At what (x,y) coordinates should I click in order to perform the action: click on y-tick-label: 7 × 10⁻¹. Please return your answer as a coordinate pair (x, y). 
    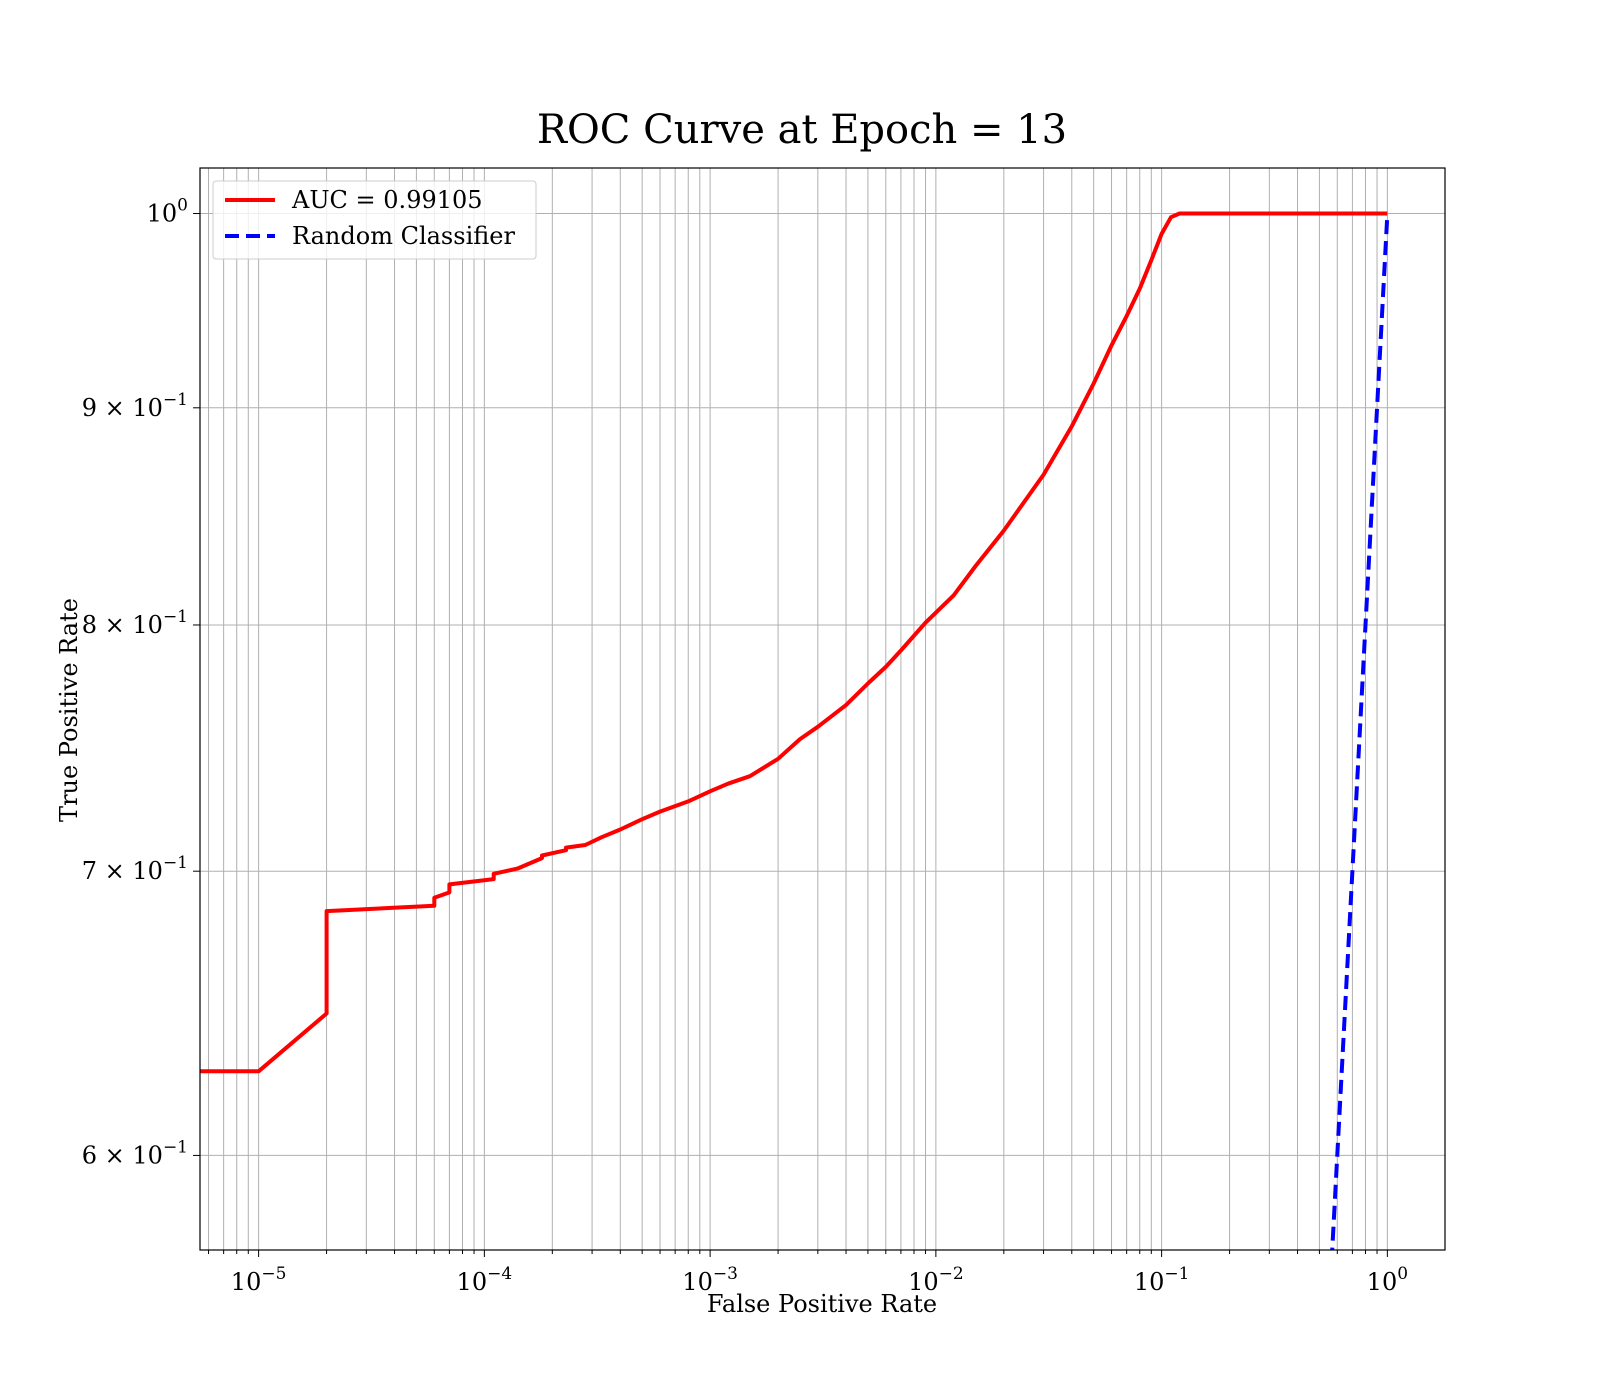
    Looking at the image, I should click on (135, 869).